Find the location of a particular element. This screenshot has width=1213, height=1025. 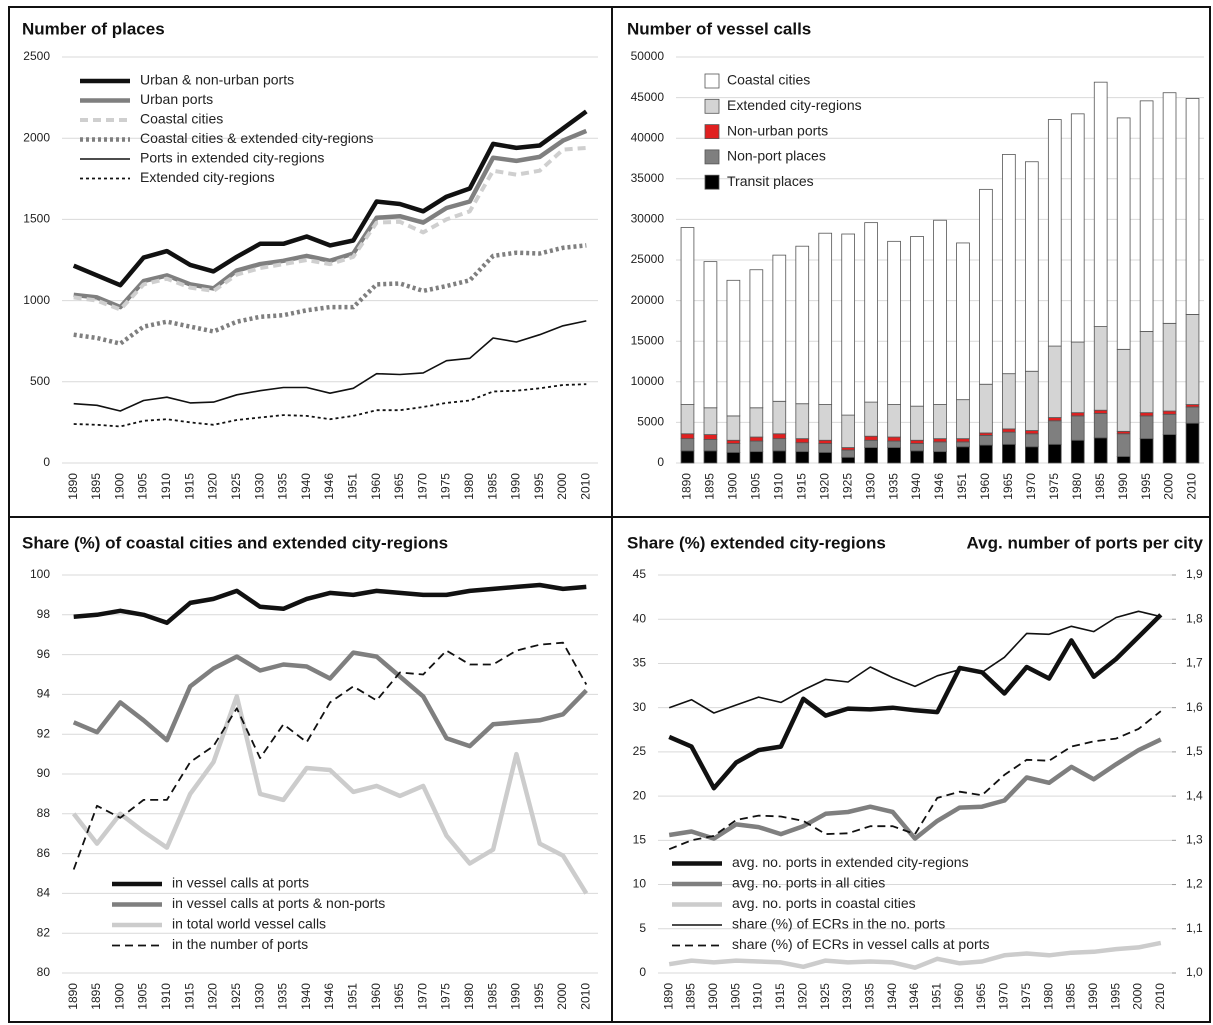

x-tick-label: 1975 is located at coordinates (1054, 486).